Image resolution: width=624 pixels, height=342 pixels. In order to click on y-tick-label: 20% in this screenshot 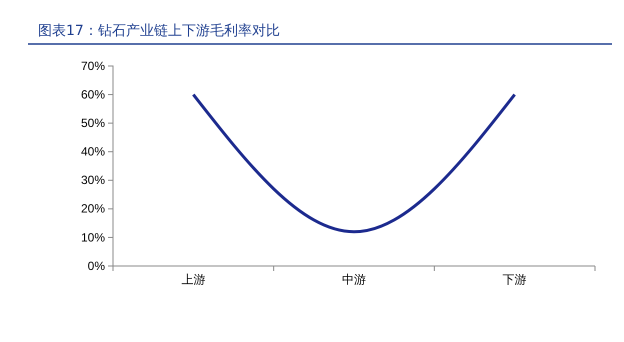, I will do `click(93, 209)`.